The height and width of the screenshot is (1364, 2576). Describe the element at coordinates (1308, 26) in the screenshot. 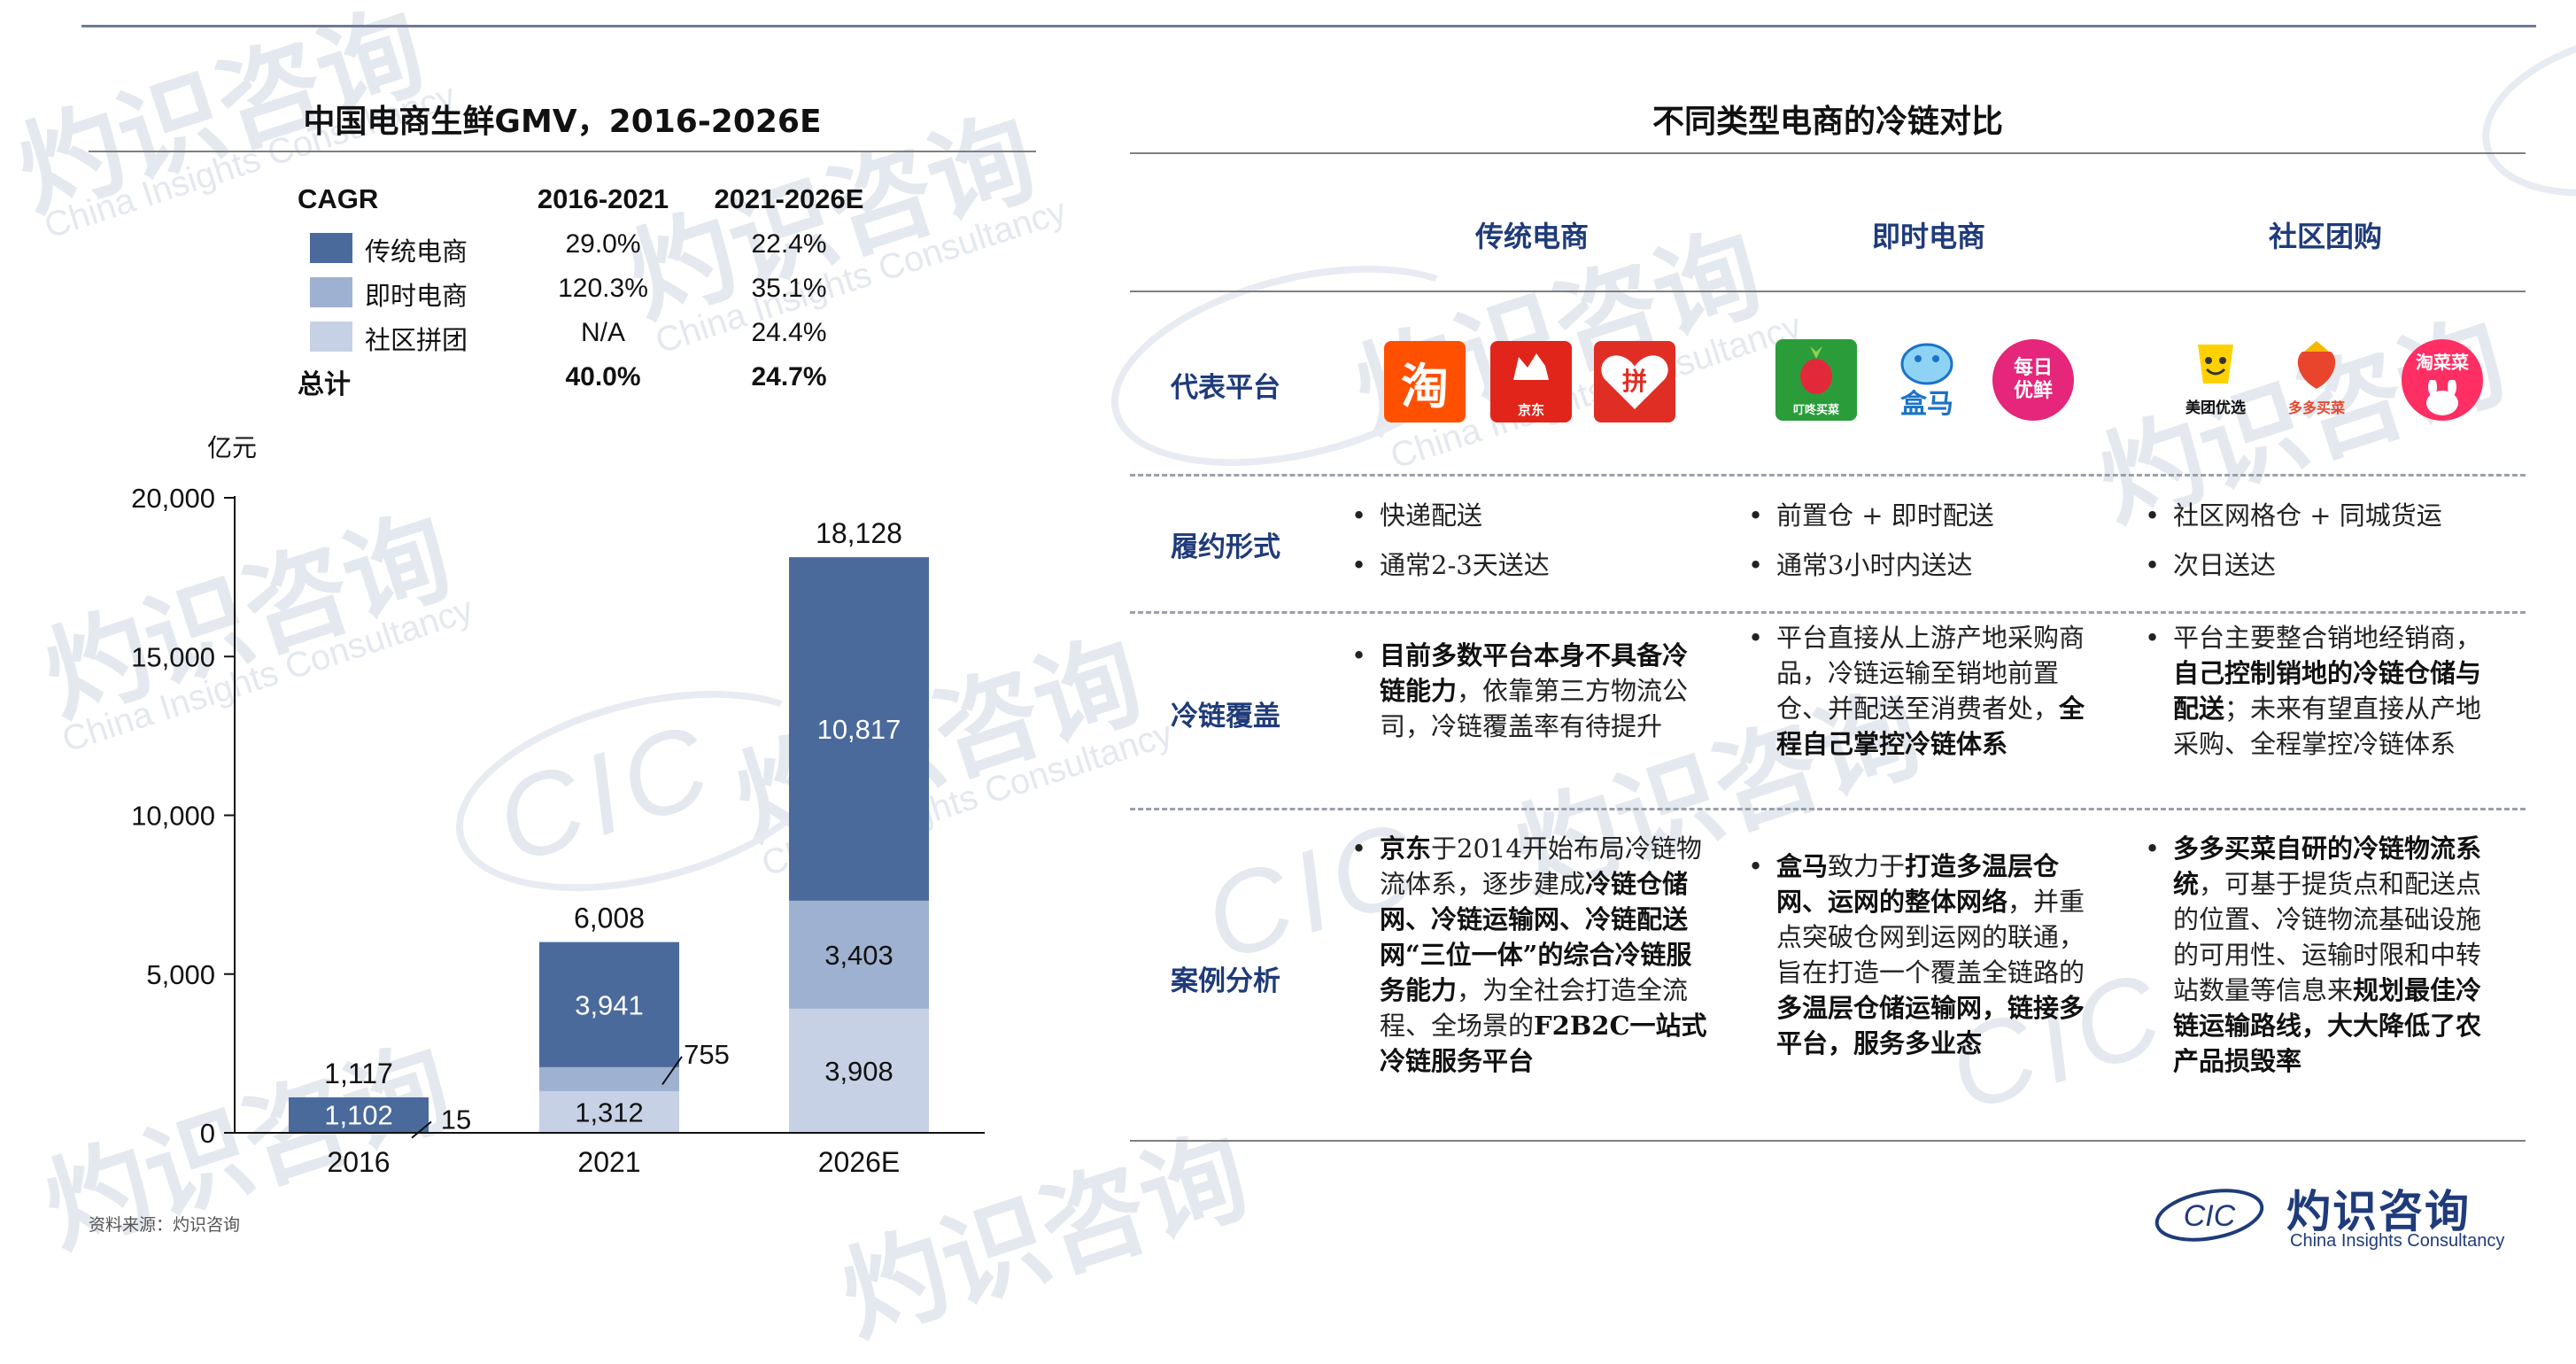

I see `top-rule` at that location.